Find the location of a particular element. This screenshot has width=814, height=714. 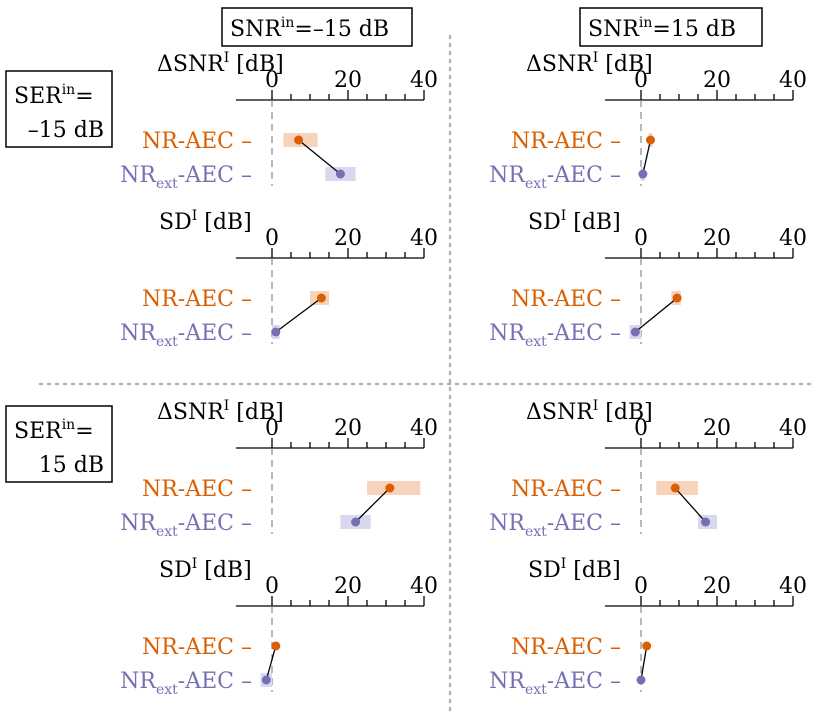

column-header-1: SNRin=–15 dB is located at coordinates (317, 27).